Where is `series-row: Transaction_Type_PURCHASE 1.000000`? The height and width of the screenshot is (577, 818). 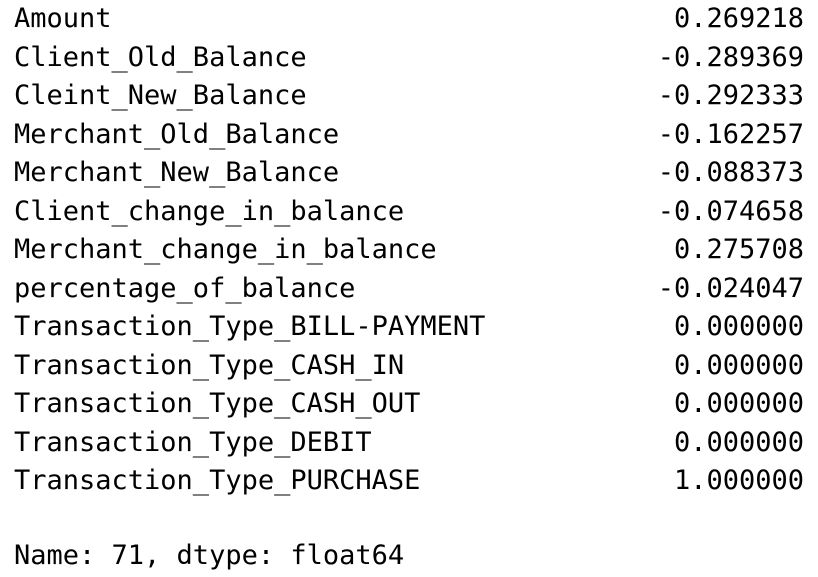
series-row: Transaction_Type_PURCHASE 1.000000 is located at coordinates (409, 481).